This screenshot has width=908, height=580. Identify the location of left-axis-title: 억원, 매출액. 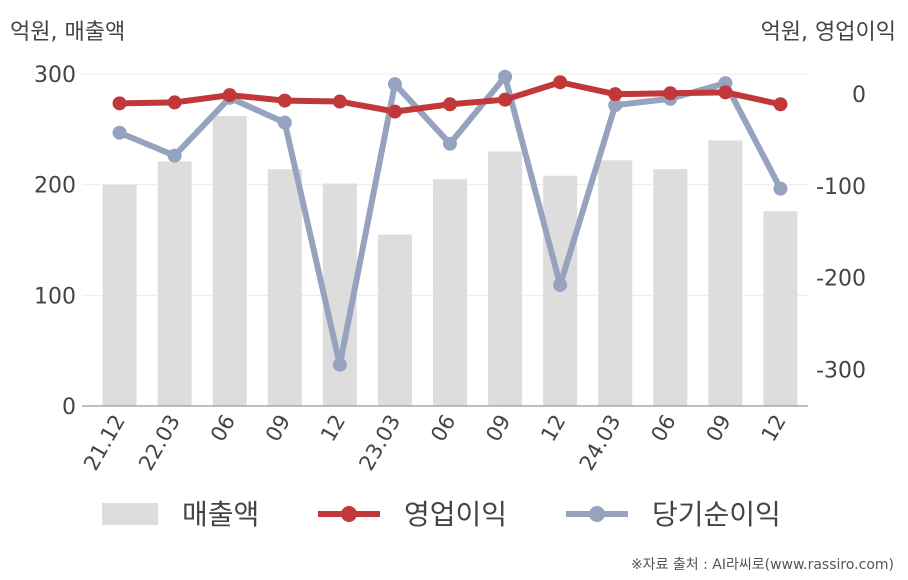
(68, 32).